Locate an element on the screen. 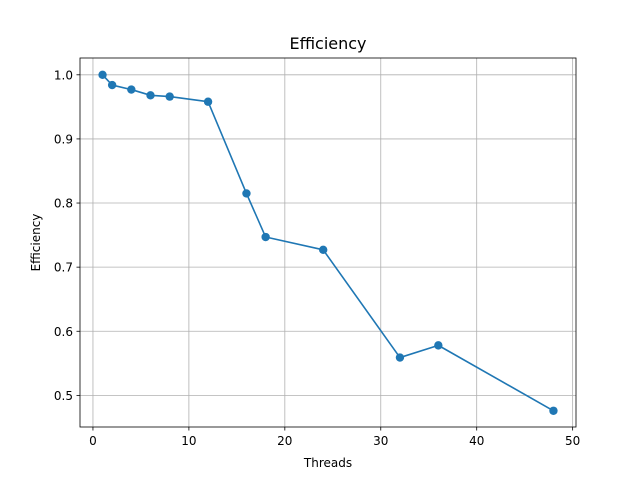  x-tick-label: 10 is located at coordinates (188, 441).